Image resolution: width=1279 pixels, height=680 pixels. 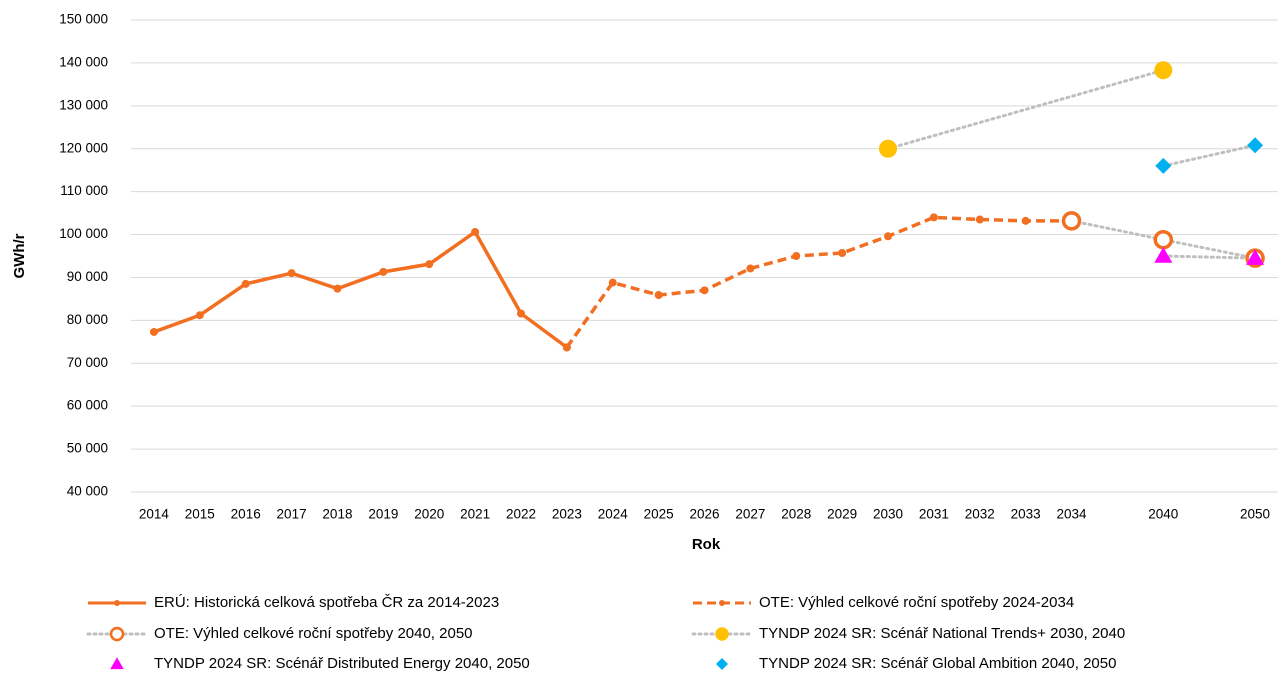 What do you see at coordinates (83, 61) in the screenshot?
I see `y-tick-label: 140 000` at bounding box center [83, 61].